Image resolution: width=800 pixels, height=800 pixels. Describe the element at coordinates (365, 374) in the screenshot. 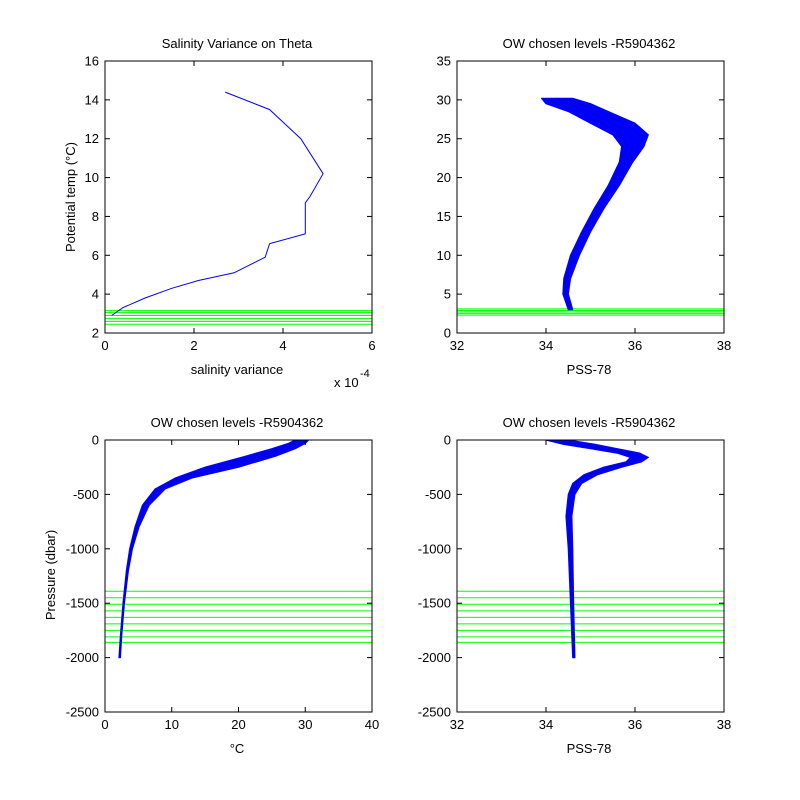

I see `x-exponent-power: -4` at that location.